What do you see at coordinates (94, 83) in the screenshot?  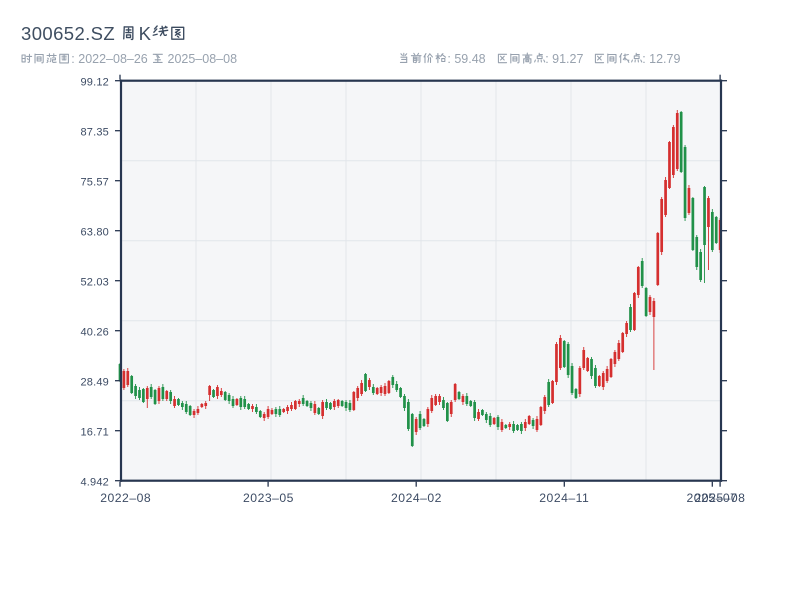 I see `svg-text: 99.12` at bounding box center [94, 83].